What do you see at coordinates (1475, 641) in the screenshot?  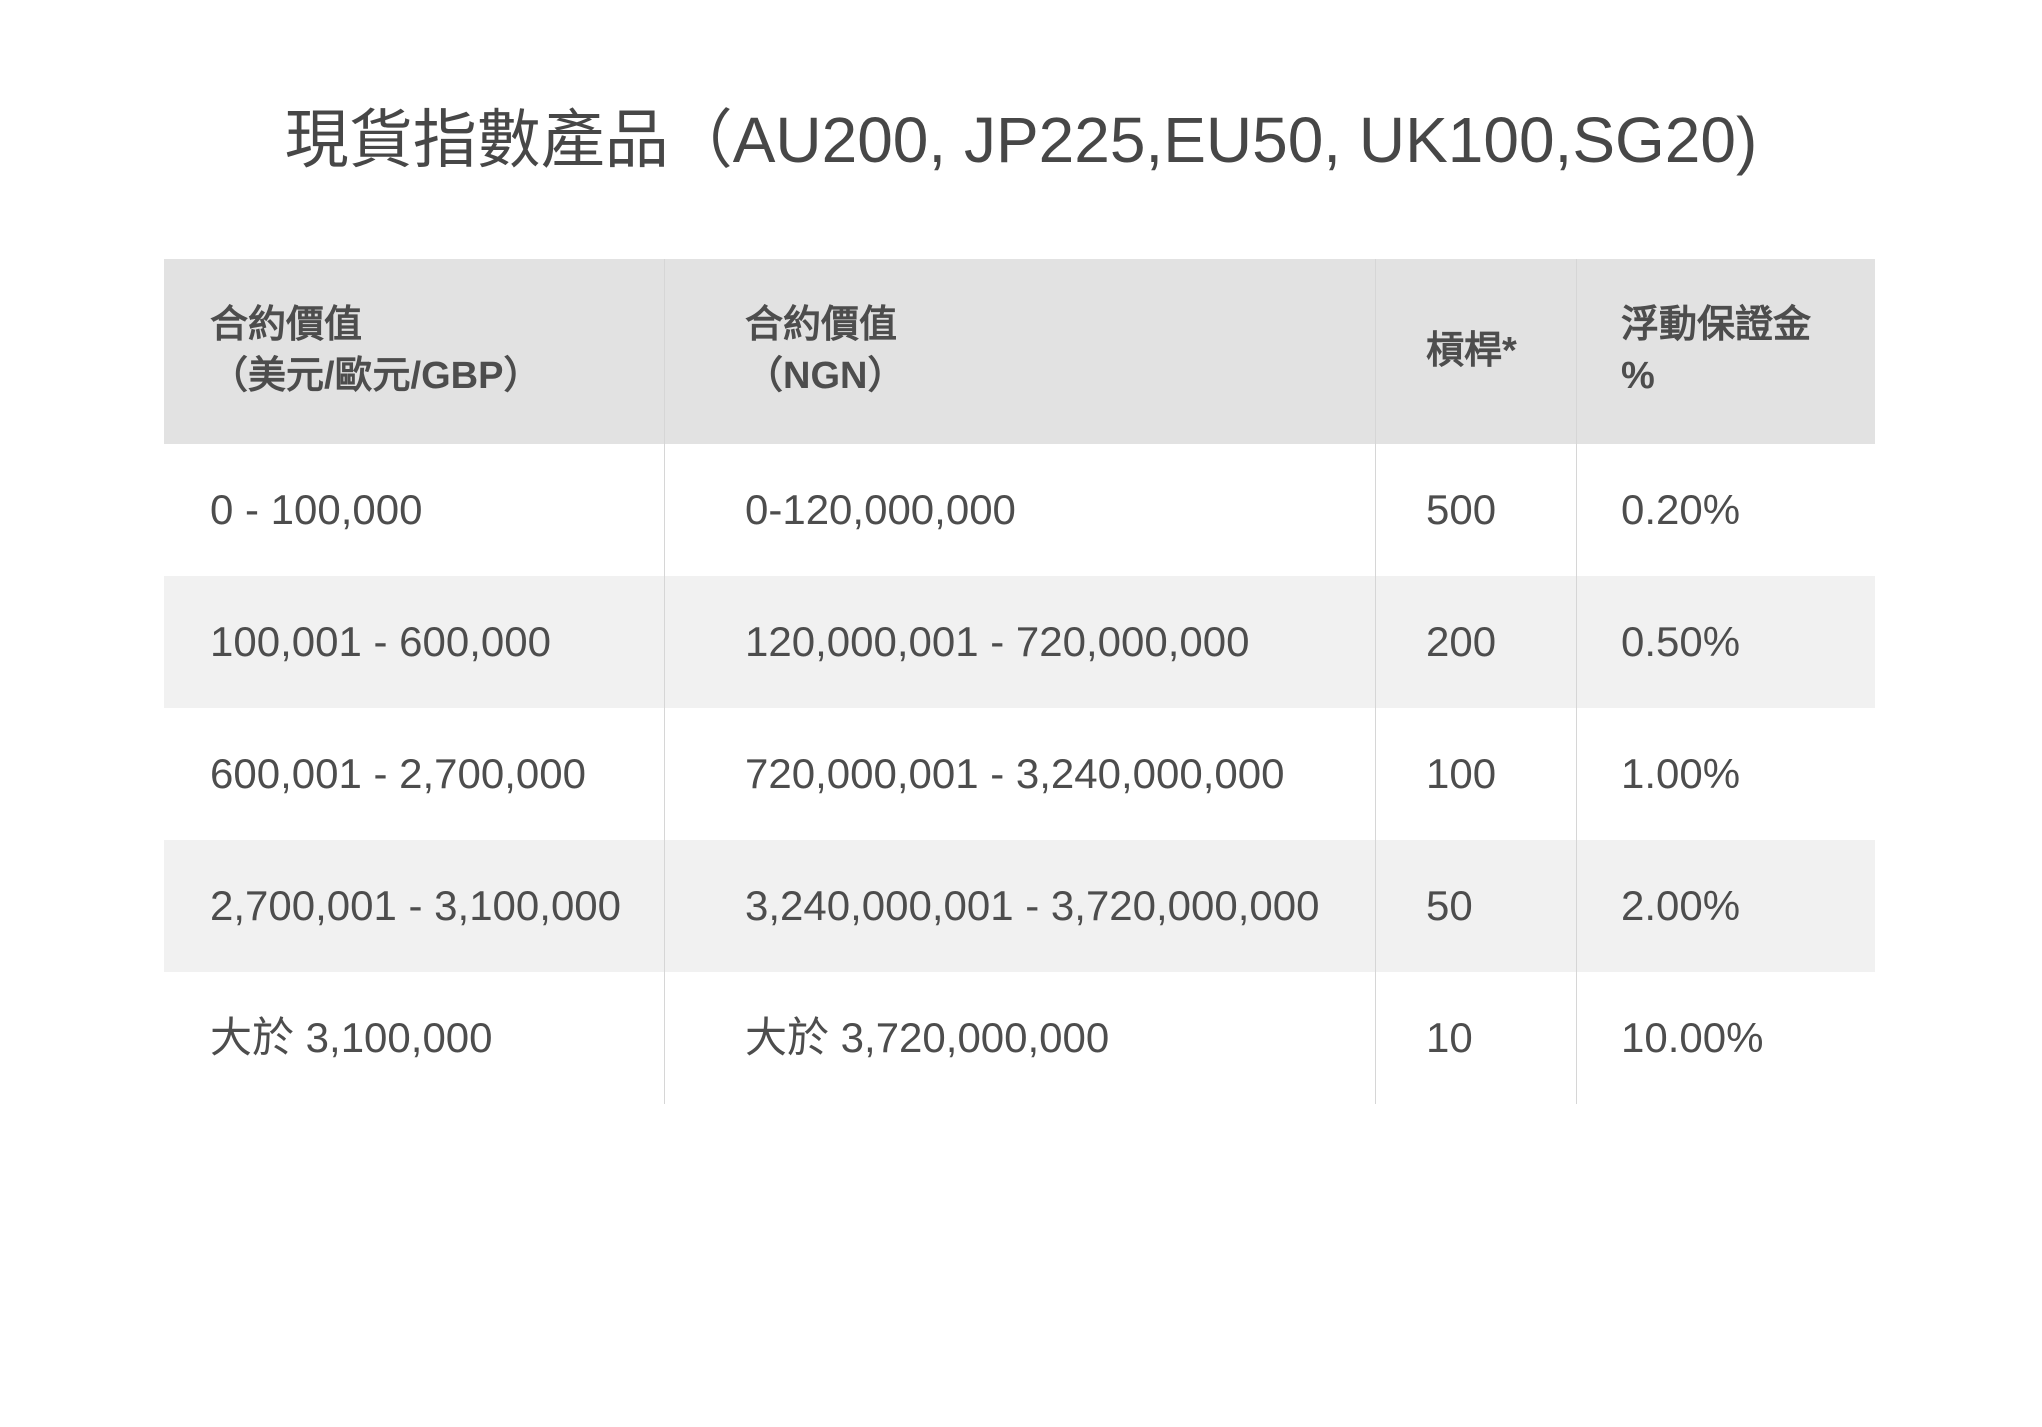 I see `cell-leverage: 200` at bounding box center [1475, 641].